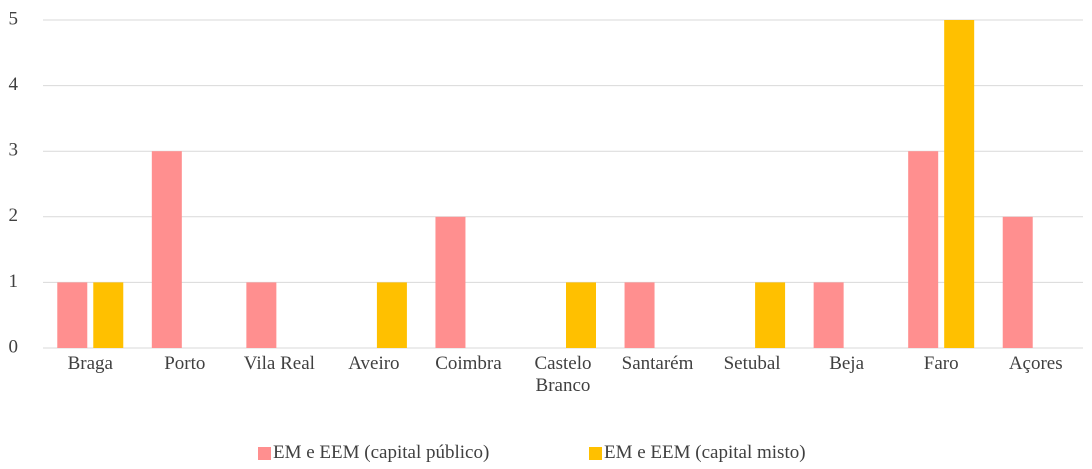  I want to click on x-tick-label: Coimbra, so click(468, 363).